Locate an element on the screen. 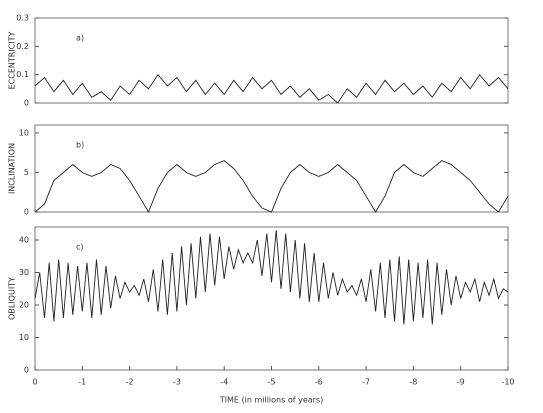 This screenshot has height=413, width=543. x-tick-label: -6 is located at coordinates (319, 382).